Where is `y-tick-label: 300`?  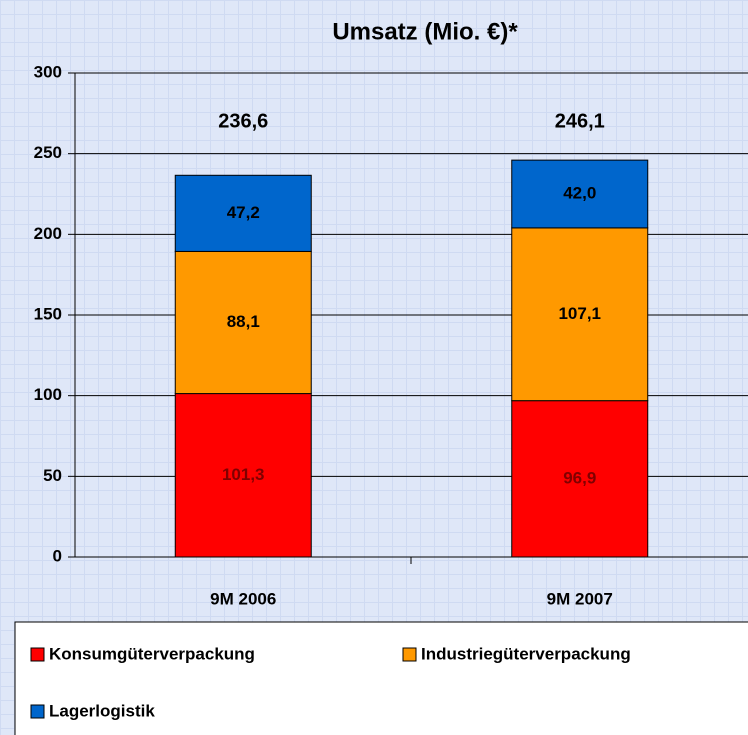 y-tick-label: 300 is located at coordinates (48, 71).